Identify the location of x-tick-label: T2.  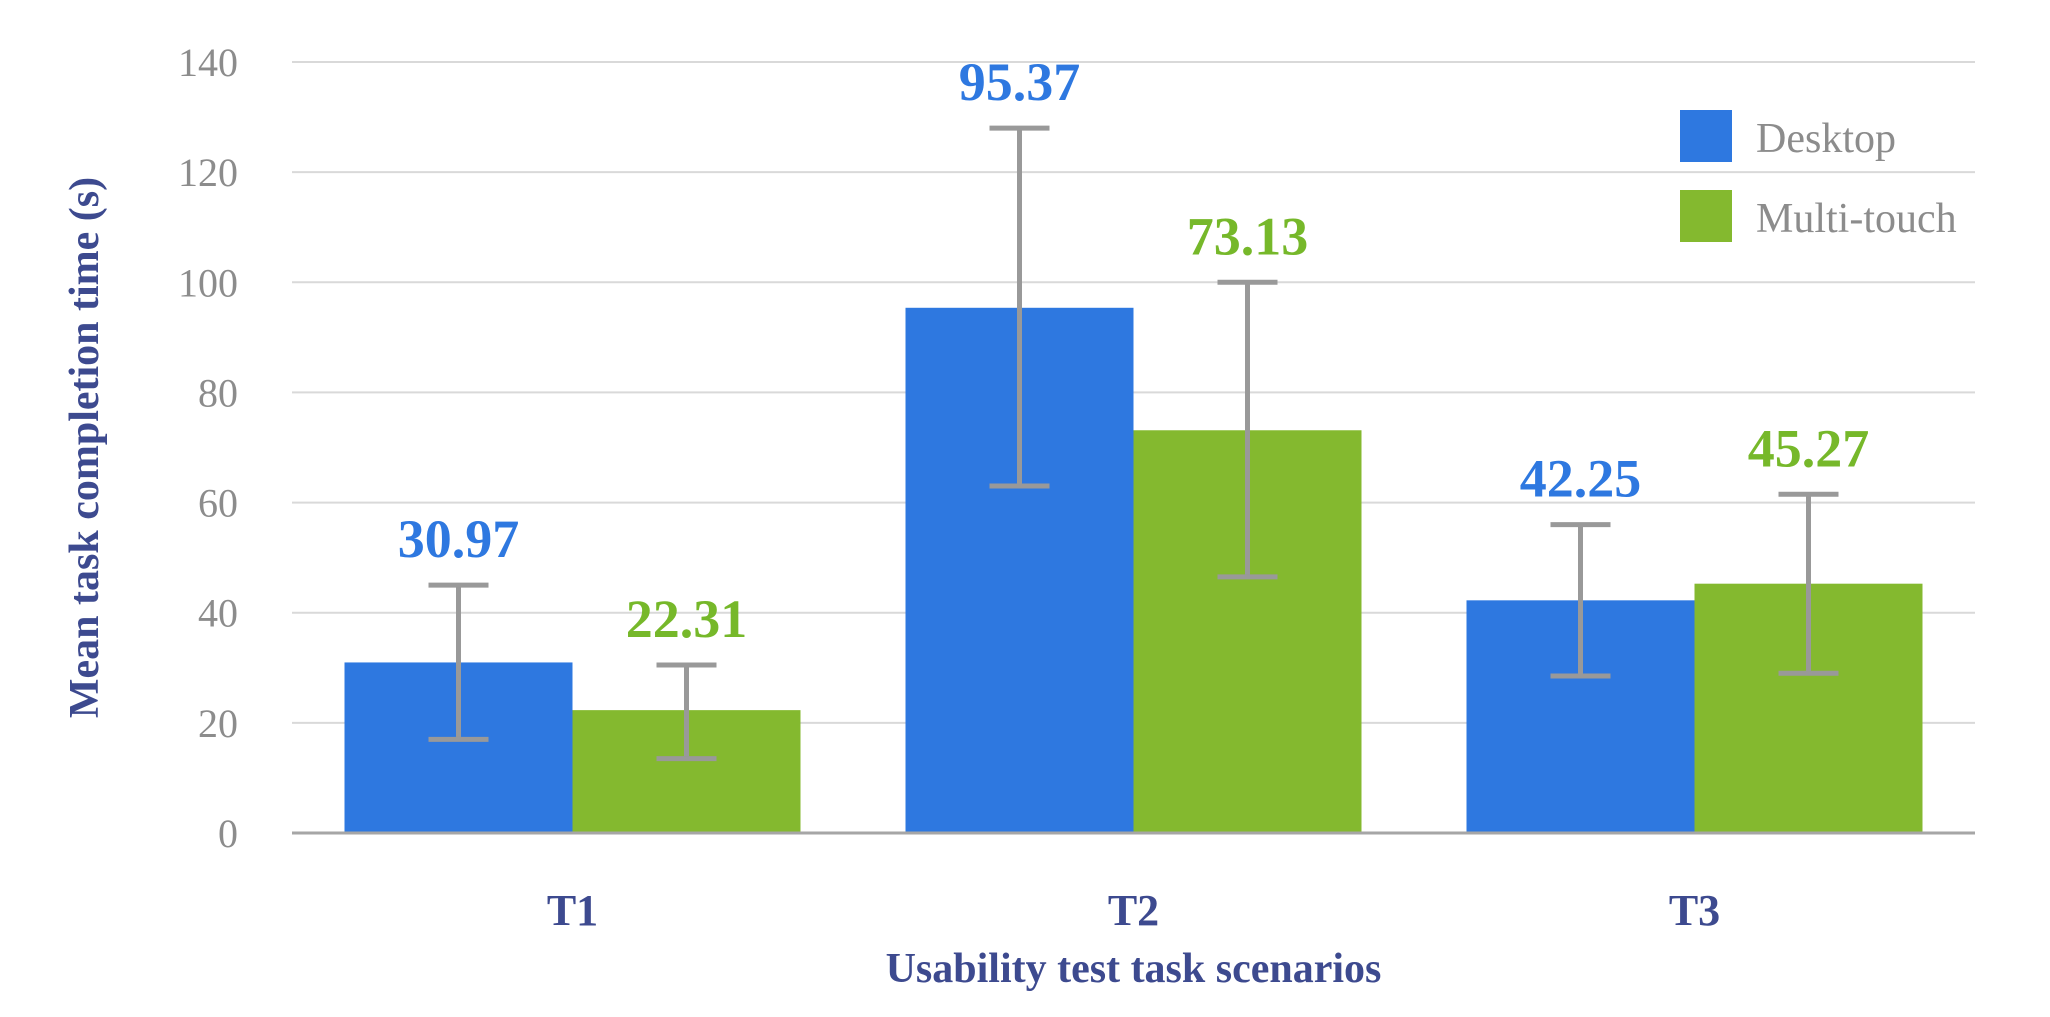
(1133, 910).